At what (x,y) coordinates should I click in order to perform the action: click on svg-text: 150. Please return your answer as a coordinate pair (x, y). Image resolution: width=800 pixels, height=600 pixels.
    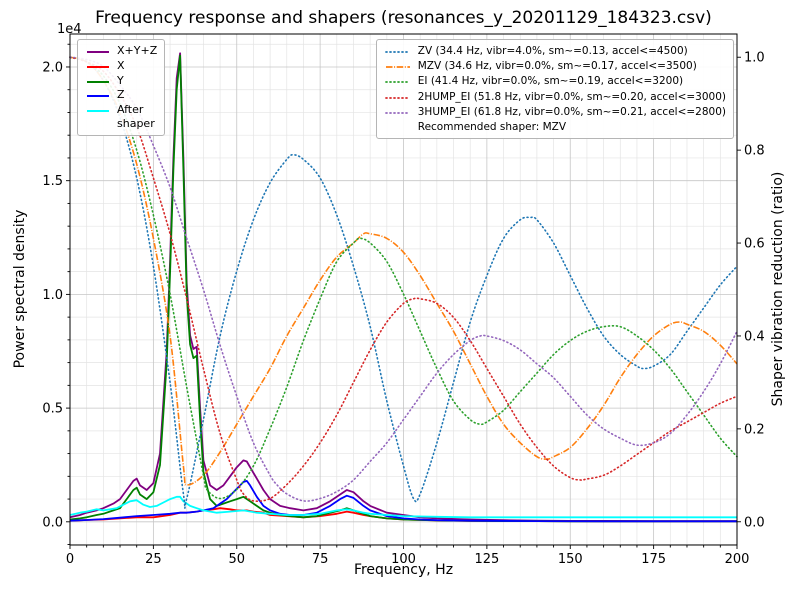
    Looking at the image, I should click on (570, 559).